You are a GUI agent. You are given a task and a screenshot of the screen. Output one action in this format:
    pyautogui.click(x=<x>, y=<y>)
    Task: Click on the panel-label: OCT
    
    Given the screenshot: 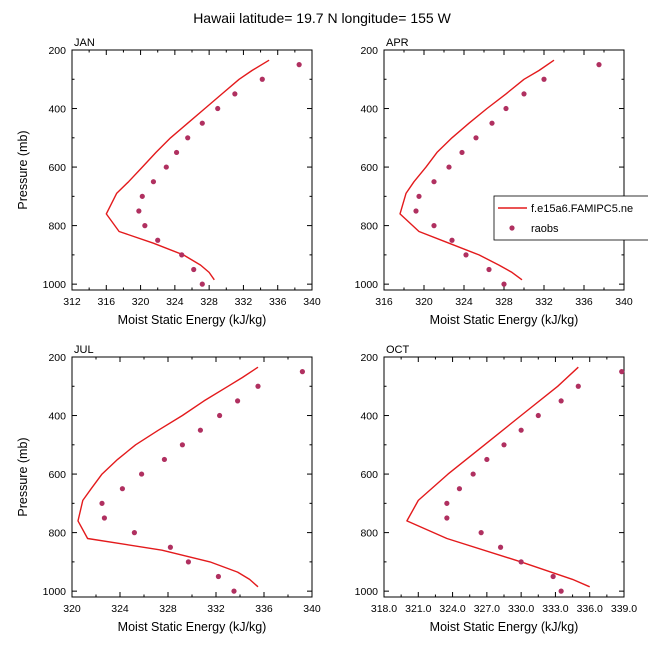 What is the action you would take?
    pyautogui.click(x=398, y=350)
    